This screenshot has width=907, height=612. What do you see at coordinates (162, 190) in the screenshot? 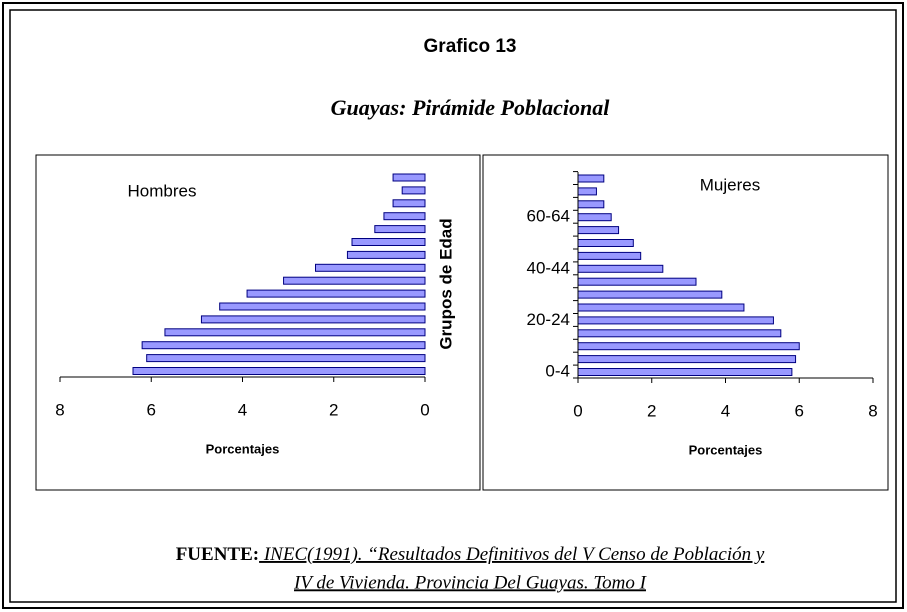
I see `legend-label: Hombres` at bounding box center [162, 190].